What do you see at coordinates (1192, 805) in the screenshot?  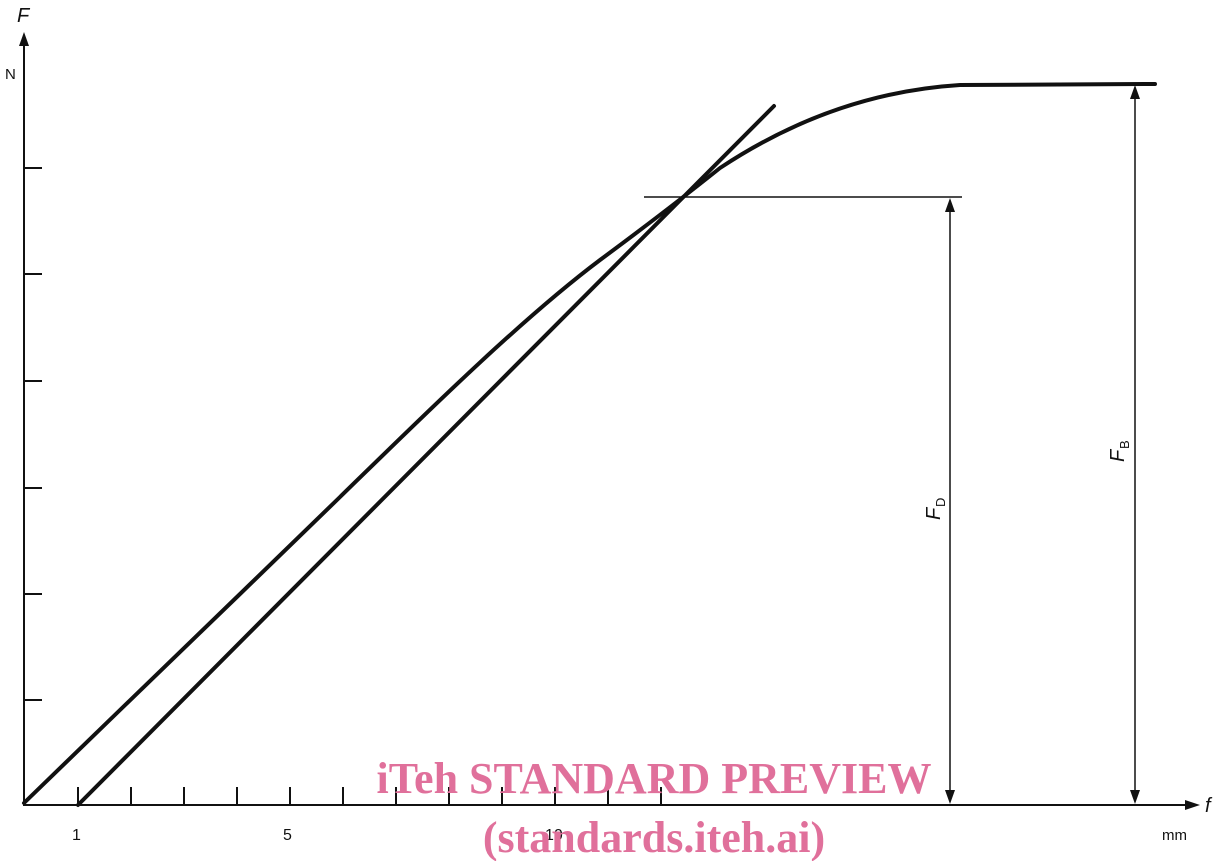 I see `x-axis-arrow` at bounding box center [1192, 805].